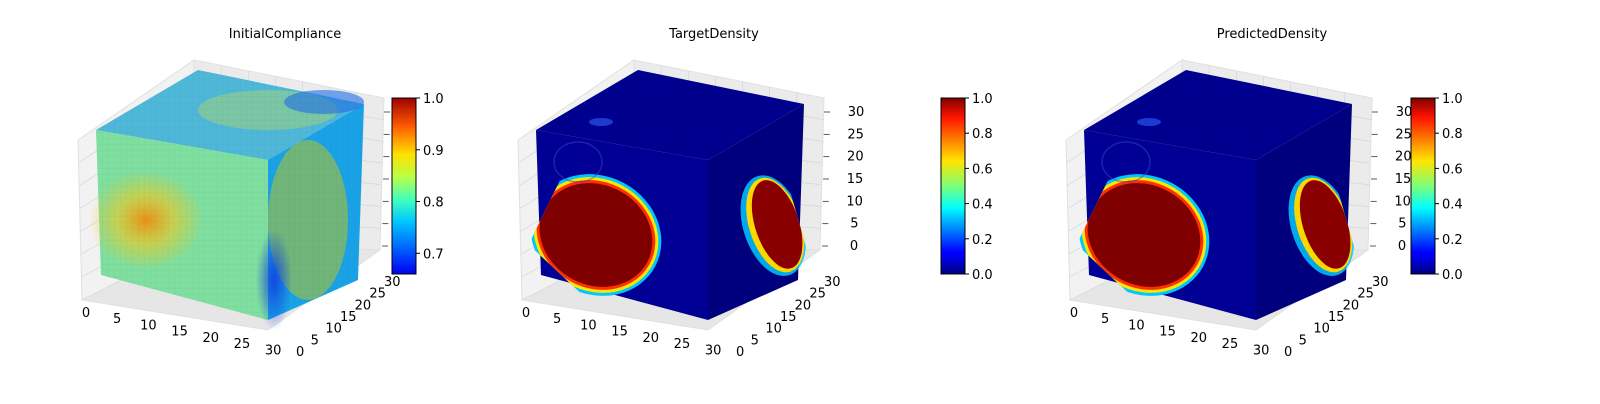 The width and height of the screenshot is (1600, 404). Describe the element at coordinates (433, 254) in the screenshot. I see `colorbar-tick-label: 0.7` at that location.